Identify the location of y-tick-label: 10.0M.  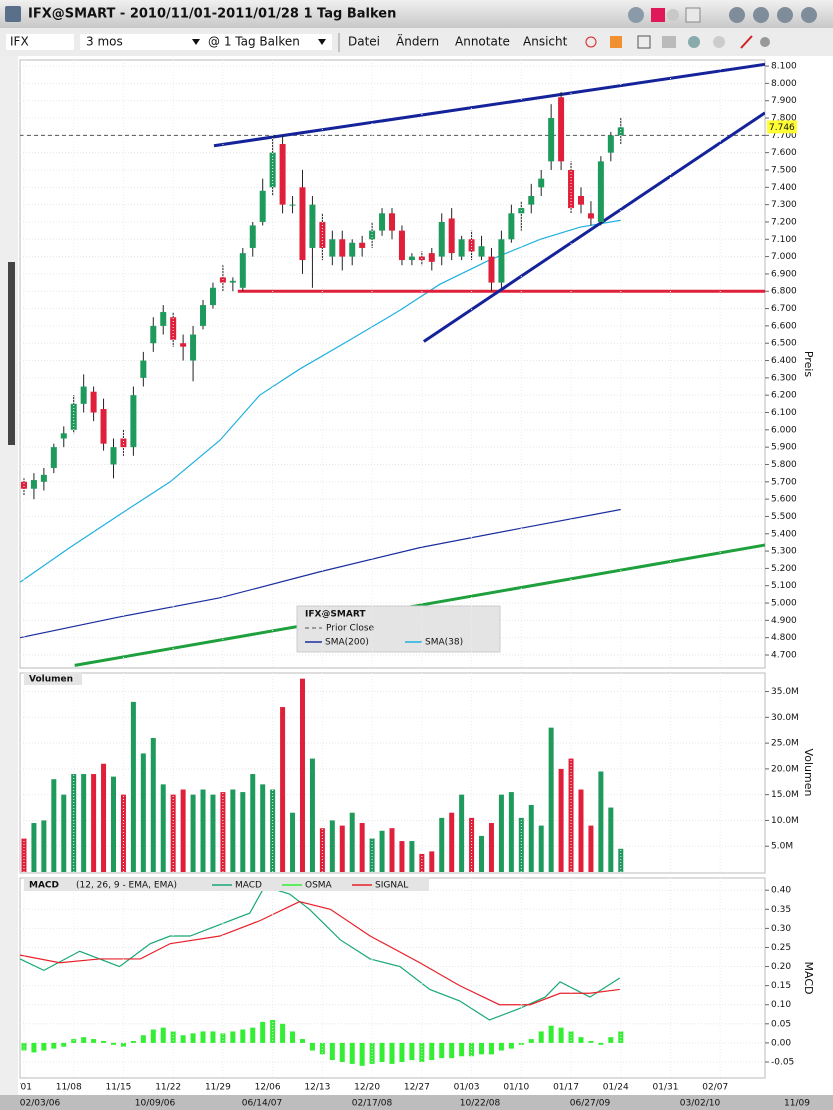
(785, 821).